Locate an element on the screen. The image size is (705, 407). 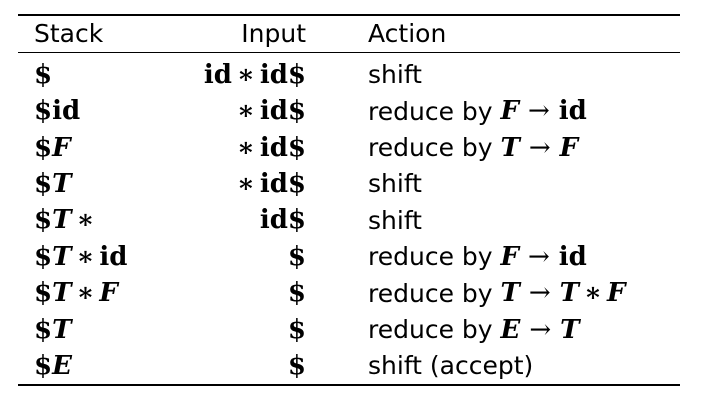
input-cell: id $ is located at coordinates (282, 220).